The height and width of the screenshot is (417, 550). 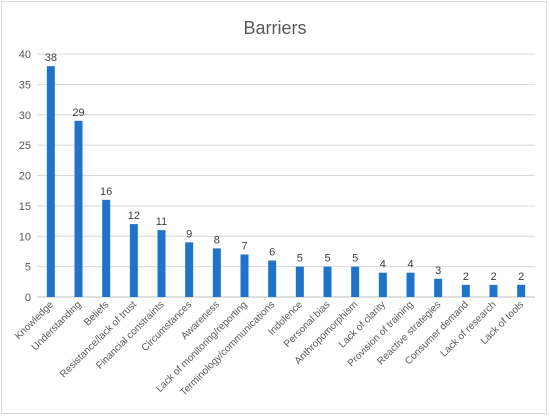 I want to click on y-tick-label: 0, so click(x=28, y=298).